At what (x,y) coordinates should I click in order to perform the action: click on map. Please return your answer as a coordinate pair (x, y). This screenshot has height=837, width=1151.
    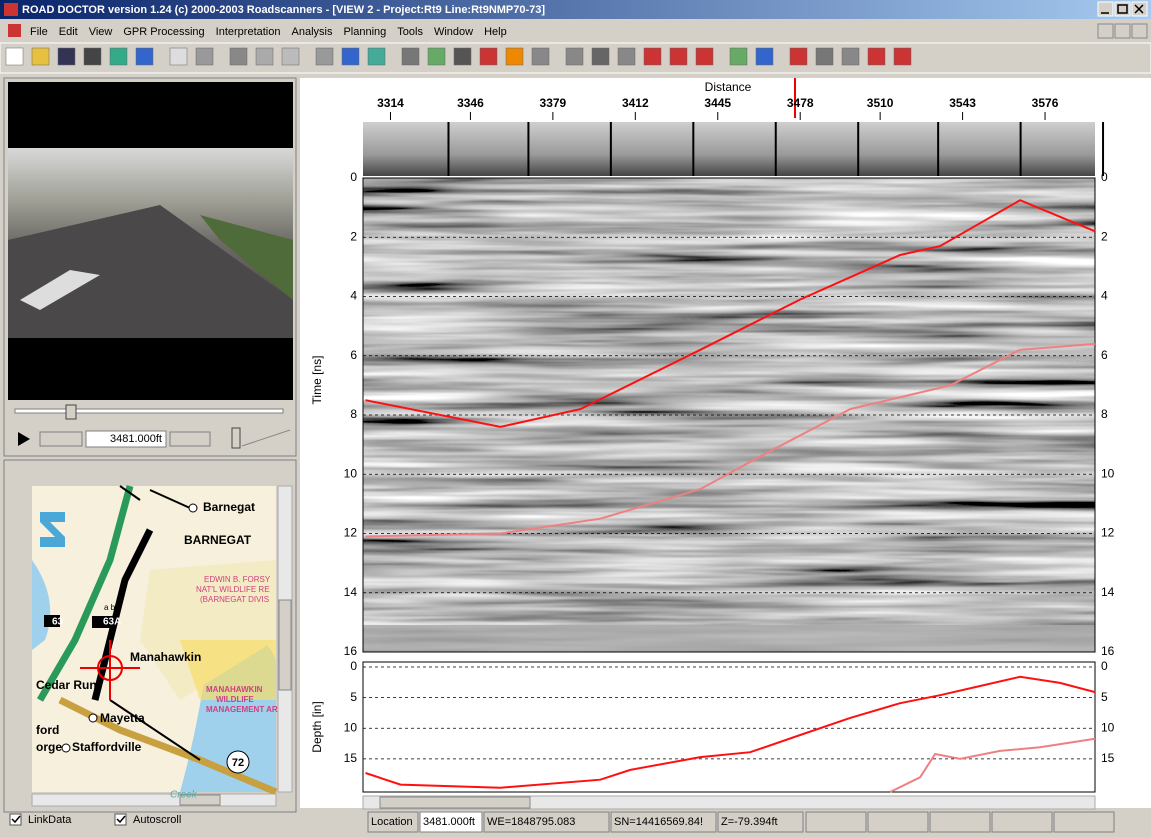
    Looking at the image, I should click on (162, 646).